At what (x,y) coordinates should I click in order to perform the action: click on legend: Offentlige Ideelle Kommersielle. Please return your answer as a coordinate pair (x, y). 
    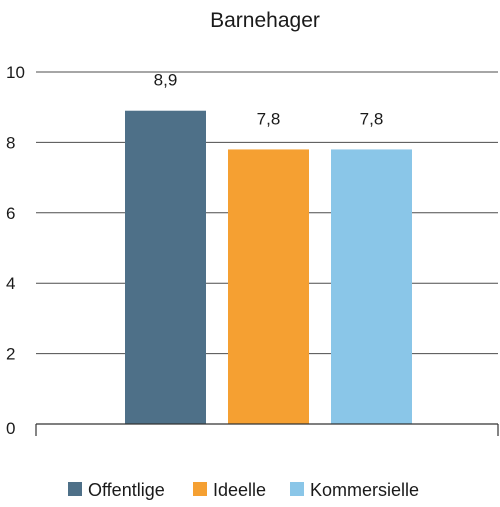
    Looking at the image, I should click on (243, 490).